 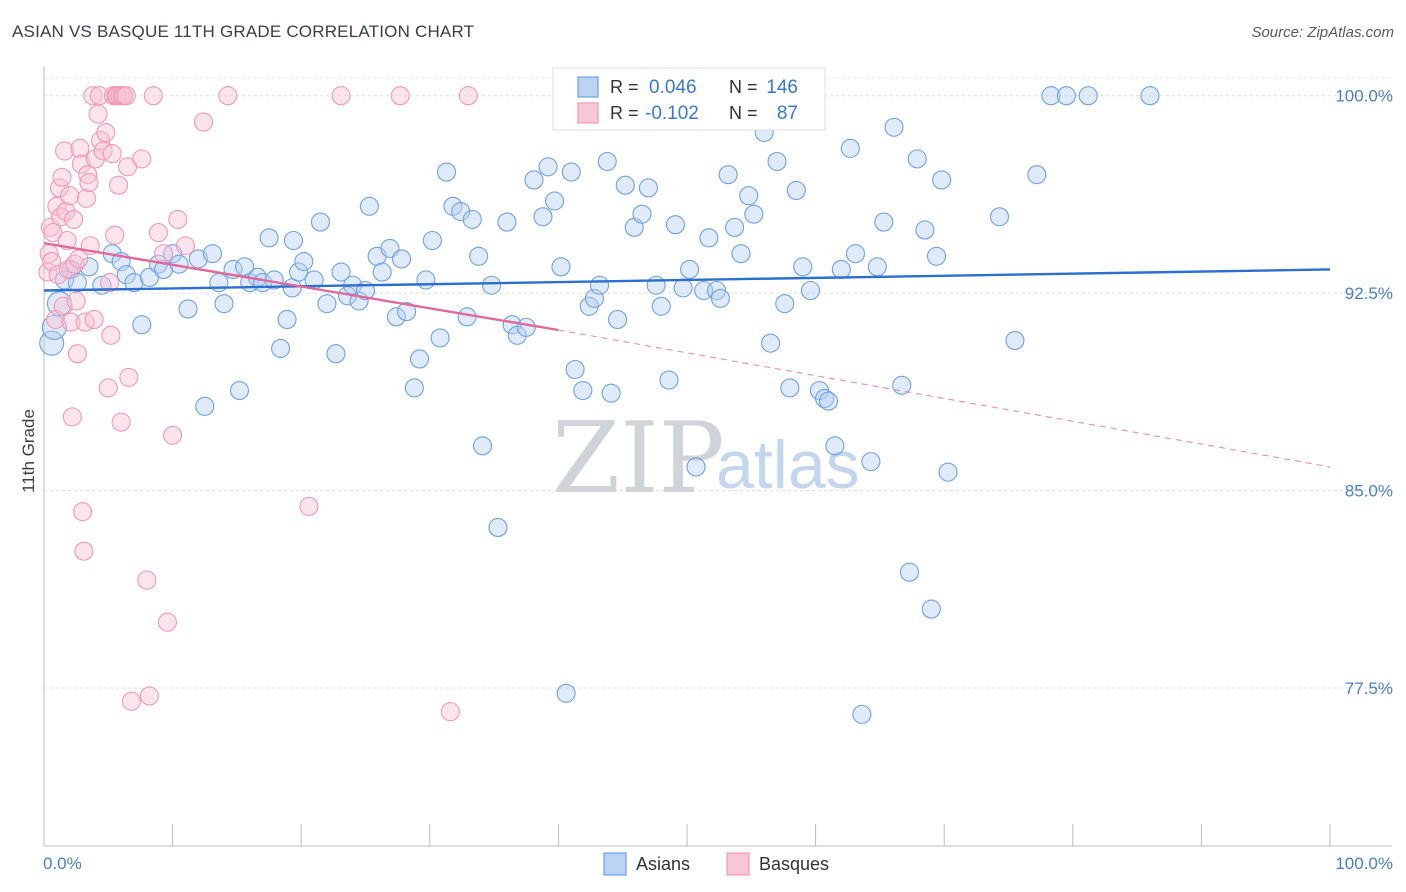 I want to click on basques-legend-swatch, so click(x=588, y=113).